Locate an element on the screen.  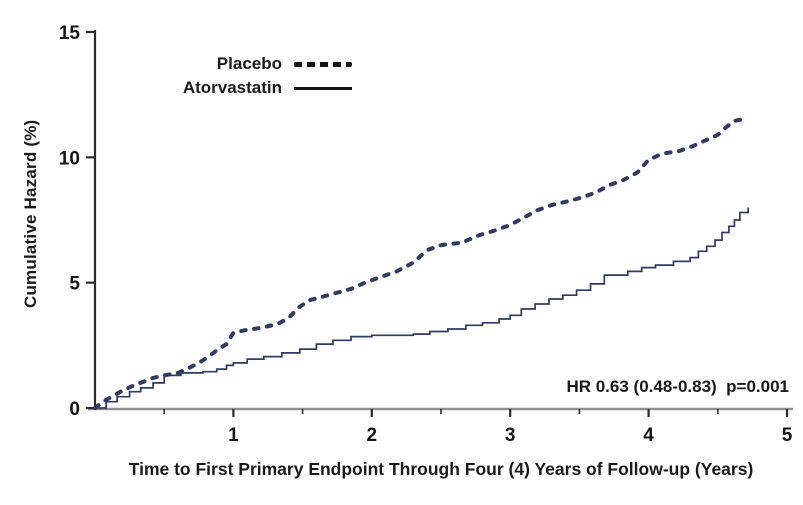
legend: Placebo Atorvastatin is located at coordinates (256, 76).